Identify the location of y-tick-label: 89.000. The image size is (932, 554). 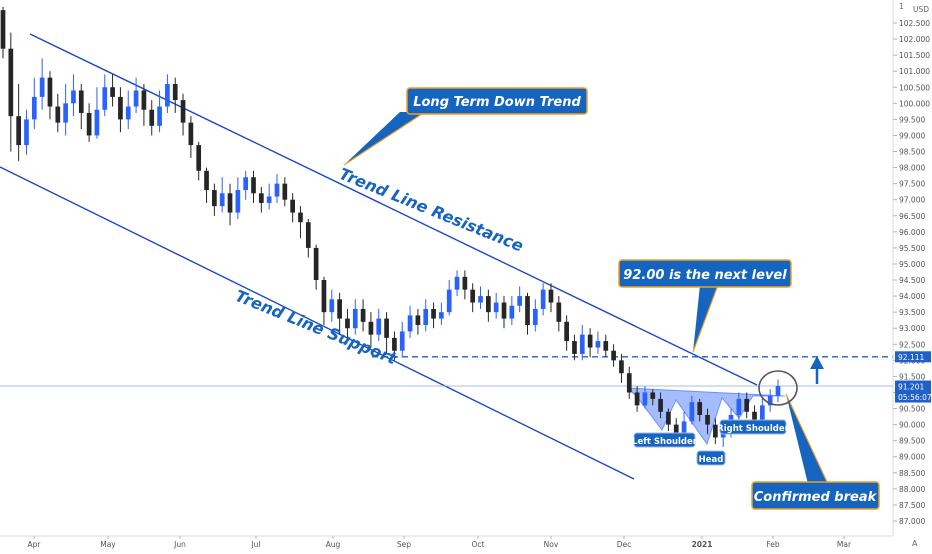
(912, 457).